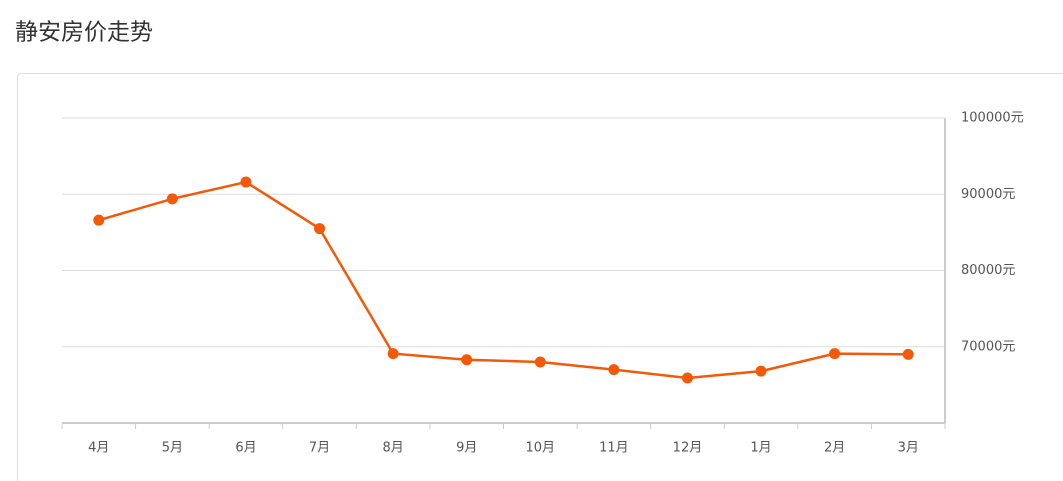 The width and height of the screenshot is (1063, 481). What do you see at coordinates (541, 448) in the screenshot?
I see `x-tick-label: 10月` at bounding box center [541, 448].